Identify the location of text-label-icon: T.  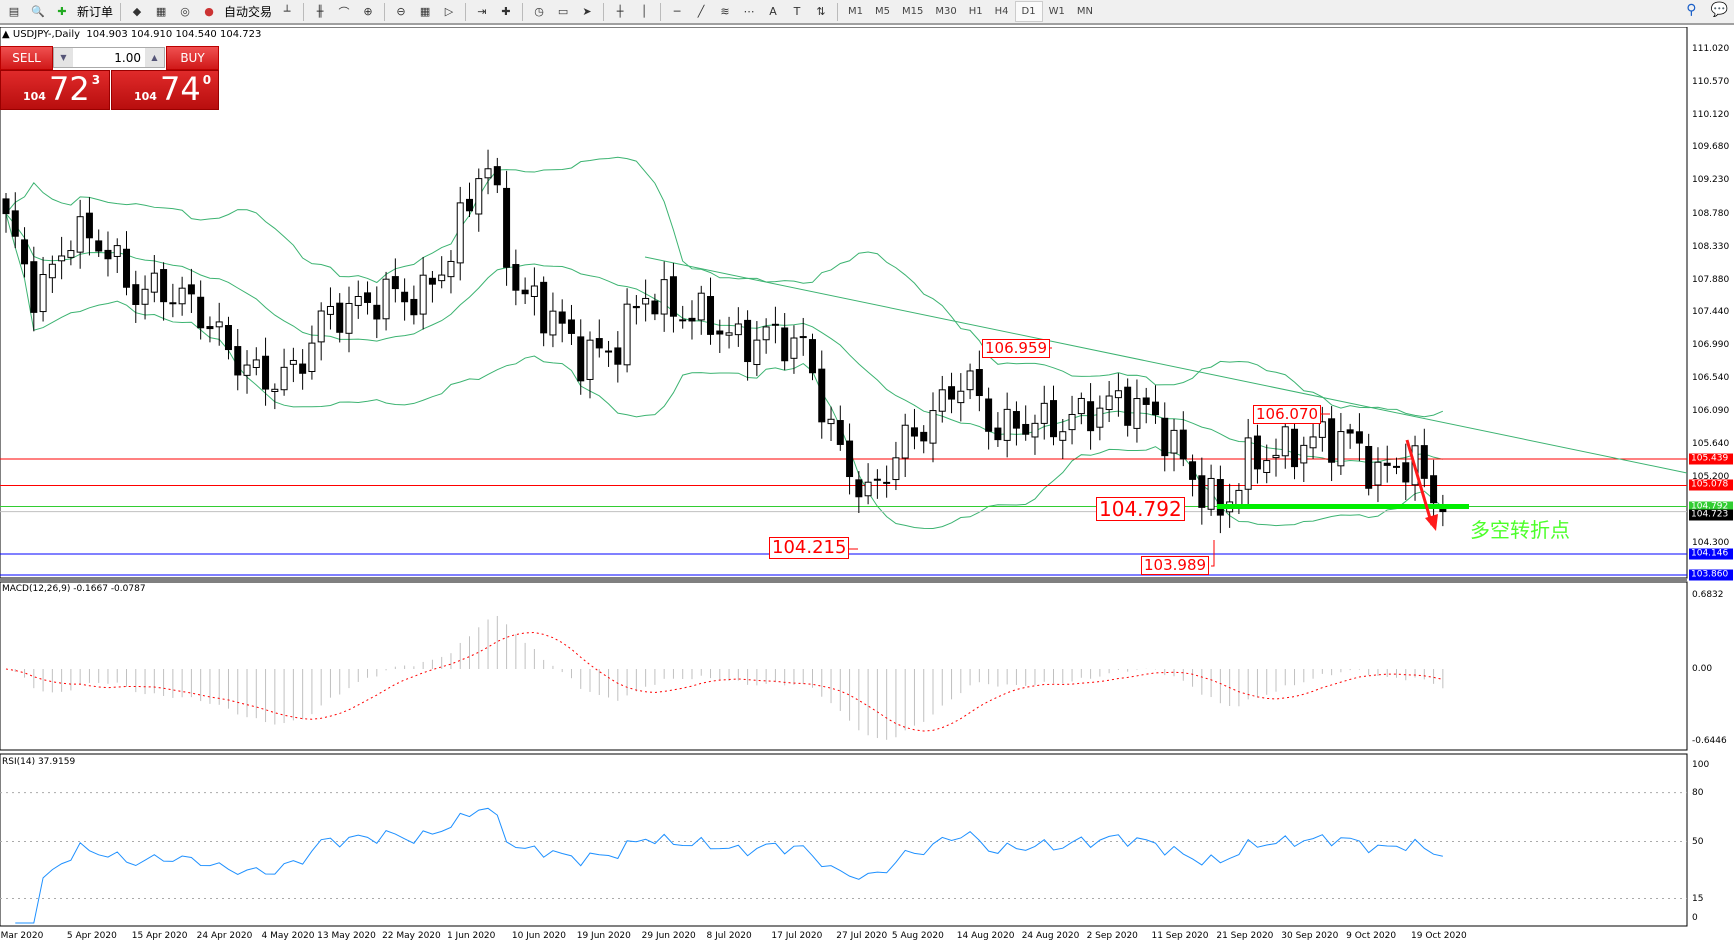
(797, 11).